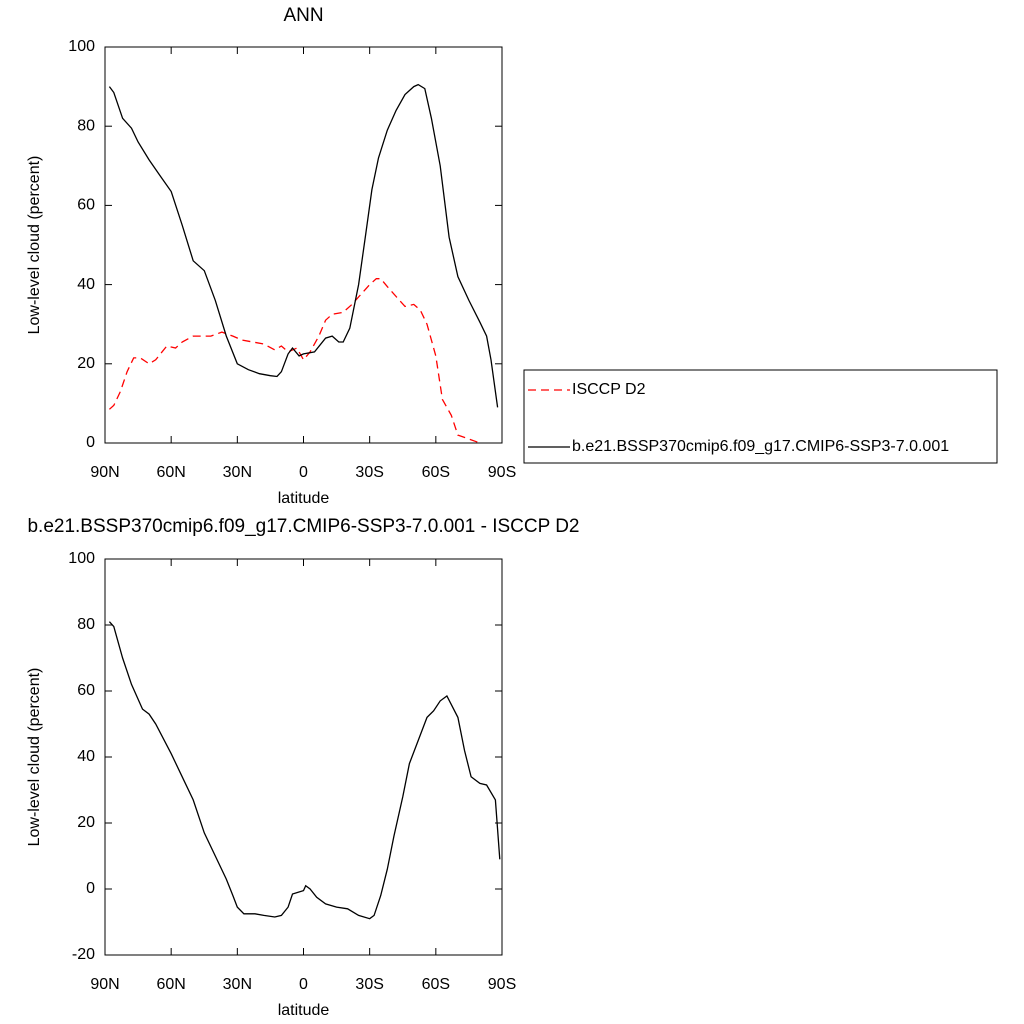 This screenshot has height=1024, width=1024. I want to click on y-tick-label: -20, so click(83, 954).